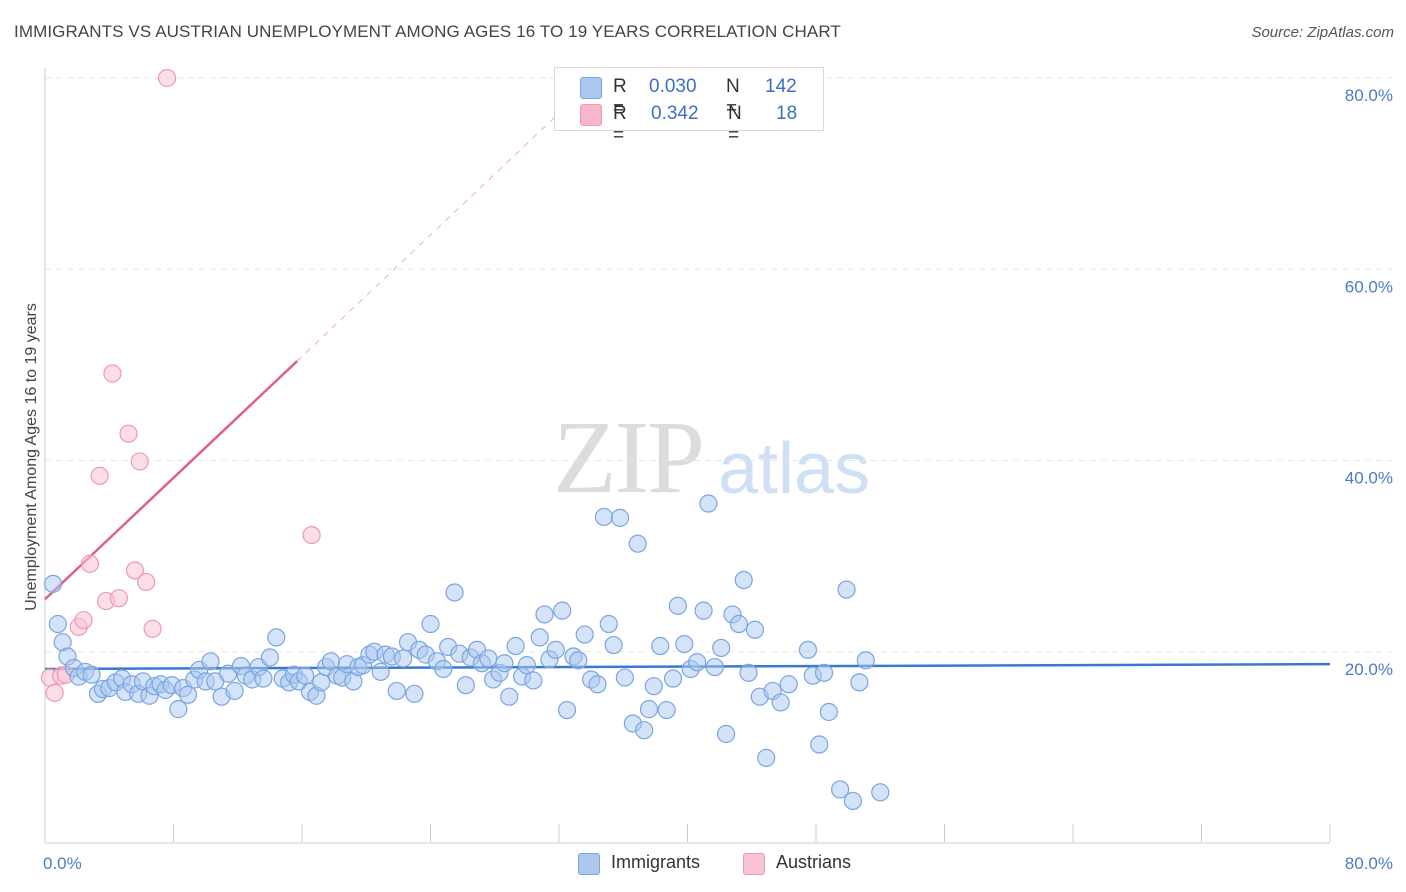  Describe the element at coordinates (589, 864) in the screenshot. I see `immigrants-legend-swatch` at that location.